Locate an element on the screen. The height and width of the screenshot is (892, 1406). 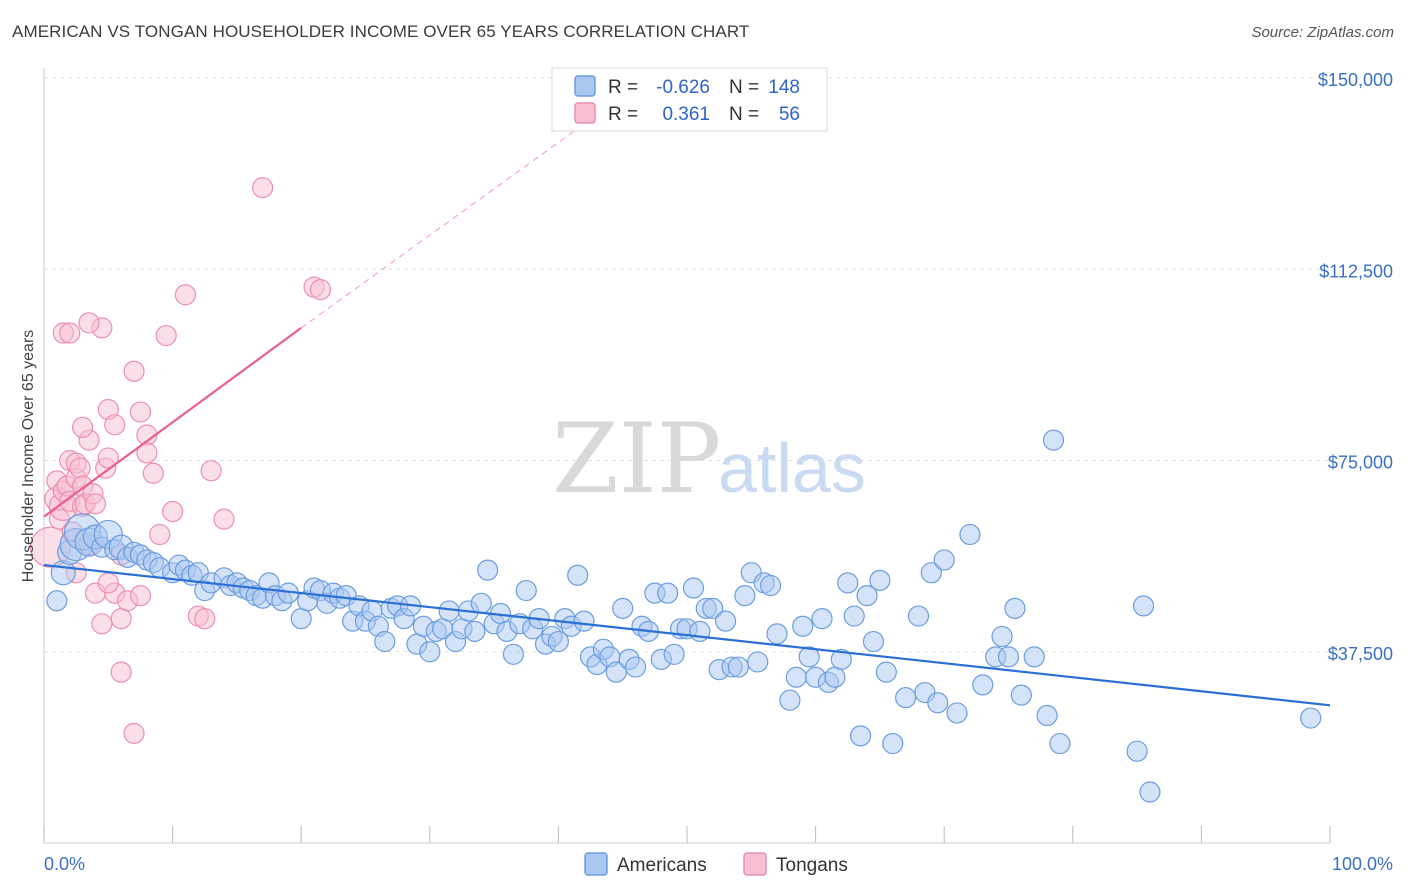
bottom-legend: Americans Tongans is located at coordinates (716, 864).